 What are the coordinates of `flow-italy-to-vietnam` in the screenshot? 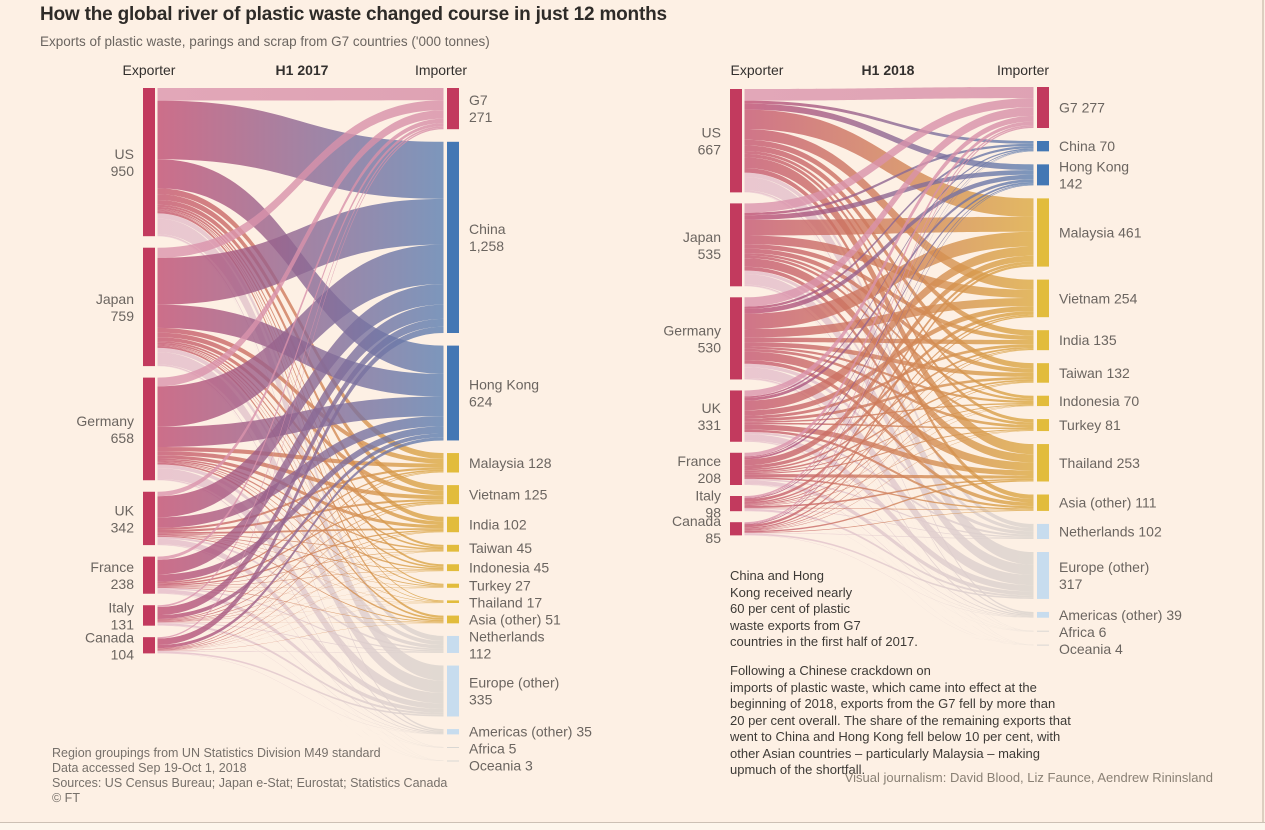 It's located at (300, 561).